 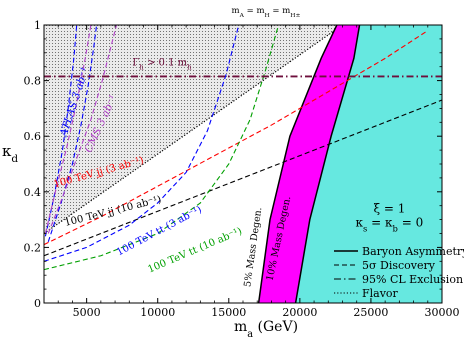 I want to click on y-tick-label: 1, so click(x=37, y=25).